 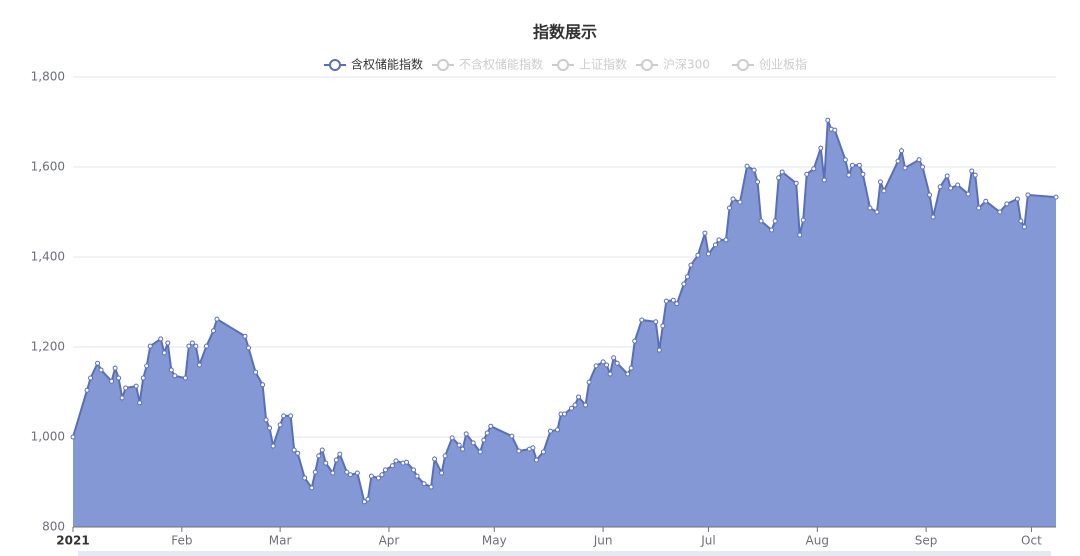 What do you see at coordinates (53, 527) in the screenshot?
I see `y-tick-label: 800` at bounding box center [53, 527].